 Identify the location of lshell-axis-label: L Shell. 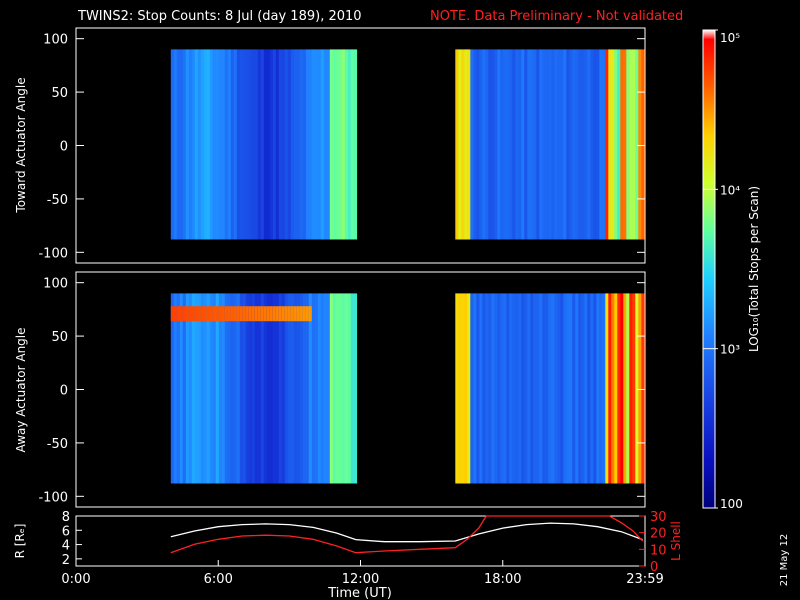
(676, 541).